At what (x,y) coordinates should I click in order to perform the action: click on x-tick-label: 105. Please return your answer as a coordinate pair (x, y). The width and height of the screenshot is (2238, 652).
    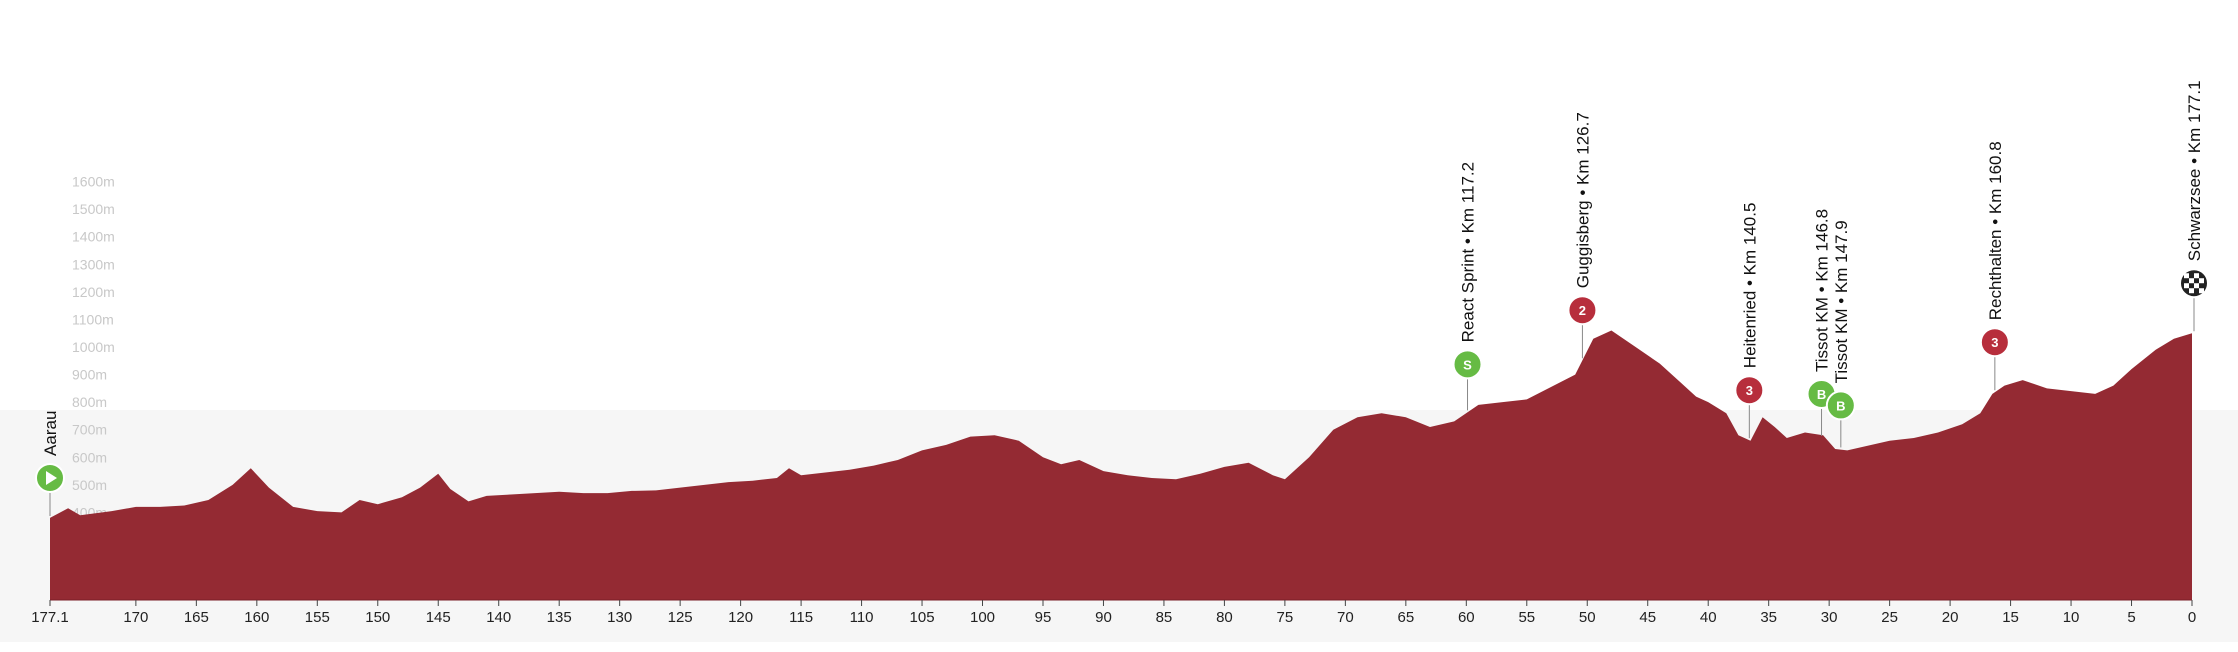
    Looking at the image, I should click on (922, 617).